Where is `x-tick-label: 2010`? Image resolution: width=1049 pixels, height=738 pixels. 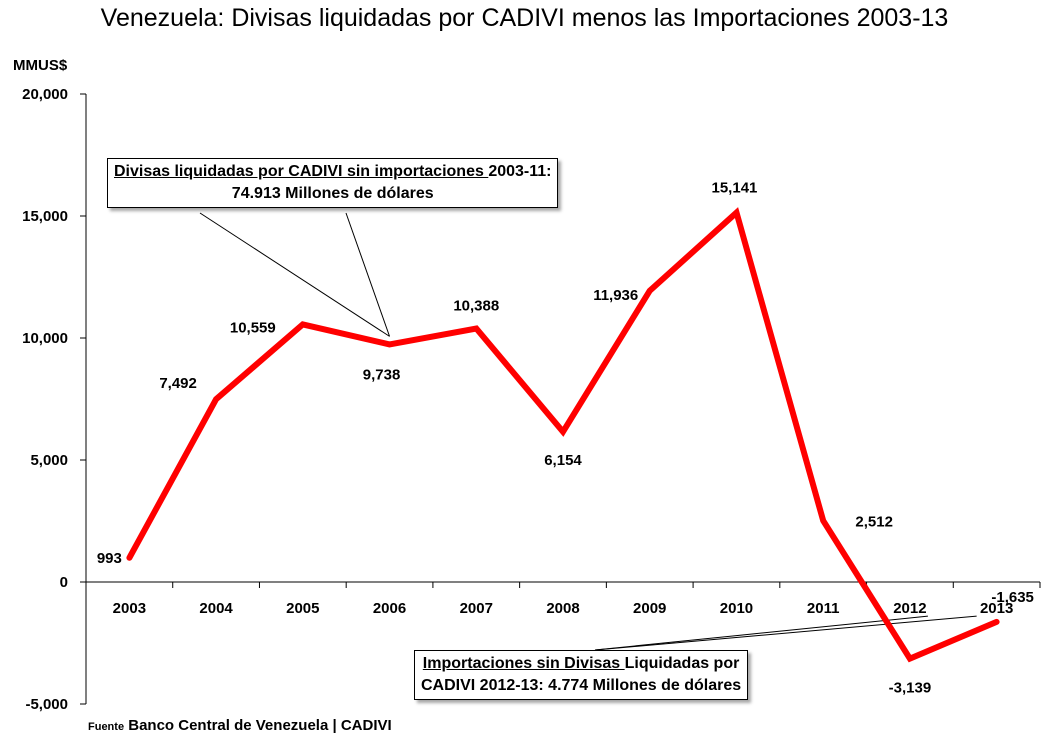
x-tick-label: 2010 is located at coordinates (736, 608).